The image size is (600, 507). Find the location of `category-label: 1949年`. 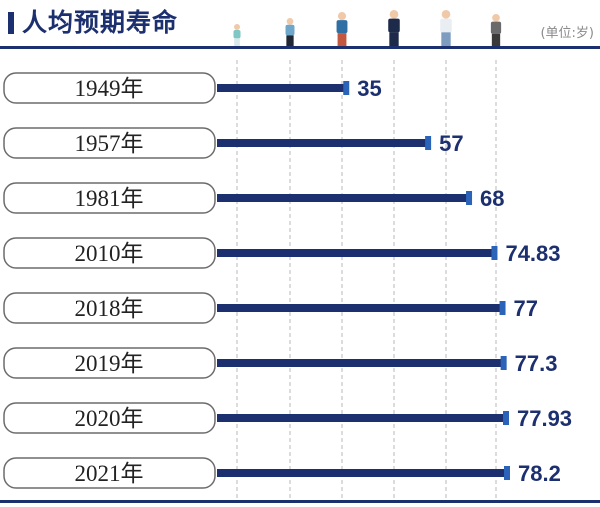

category-label: 1949年 is located at coordinates (109, 88).